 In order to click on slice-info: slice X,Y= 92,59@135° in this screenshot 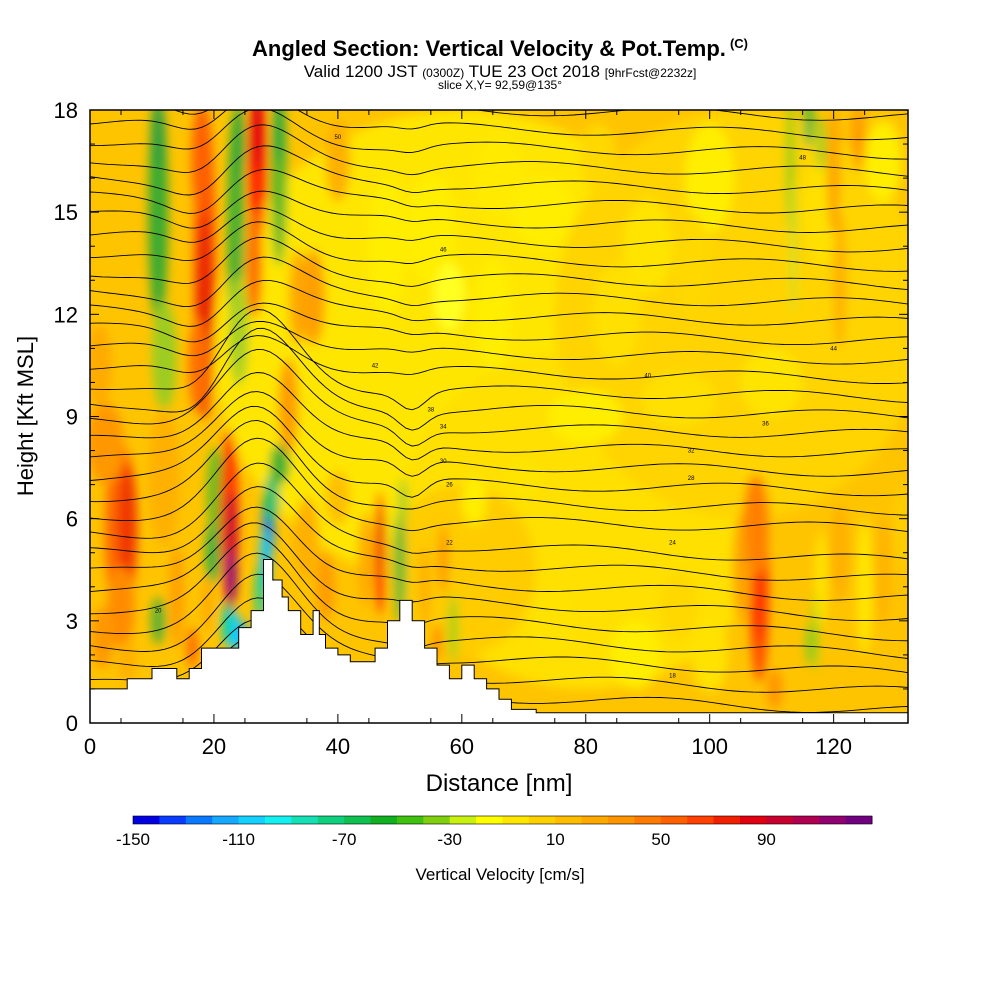, I will do `click(500, 85)`.